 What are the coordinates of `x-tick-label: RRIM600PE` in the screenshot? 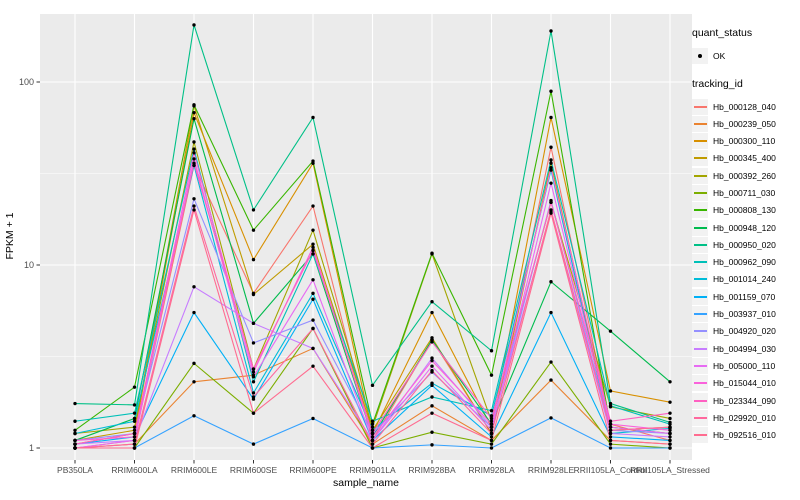 It's located at (313, 470).